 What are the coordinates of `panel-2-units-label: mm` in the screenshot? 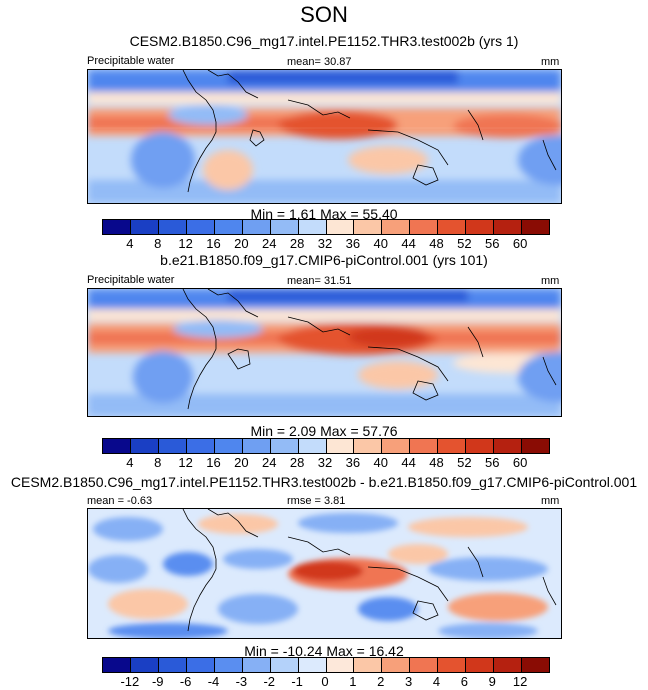 It's located at (550, 281).